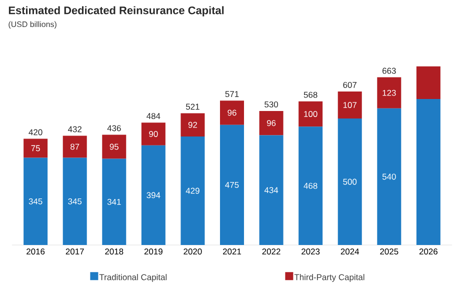 This screenshot has height=307, width=460. I want to click on data-label: 87, so click(75, 147).